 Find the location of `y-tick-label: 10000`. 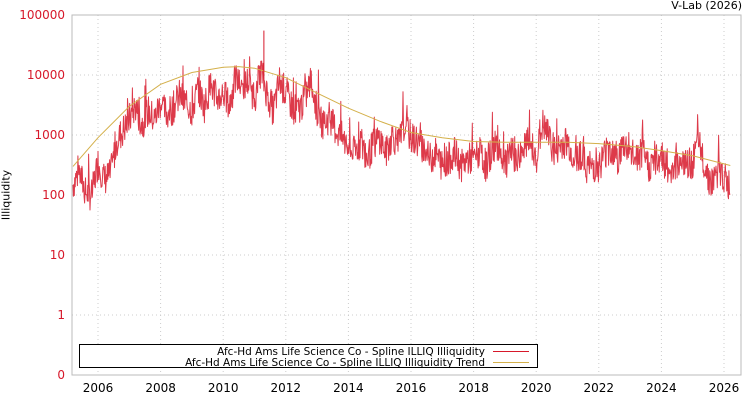

y-tick-label: 10000 is located at coordinates (46, 75).